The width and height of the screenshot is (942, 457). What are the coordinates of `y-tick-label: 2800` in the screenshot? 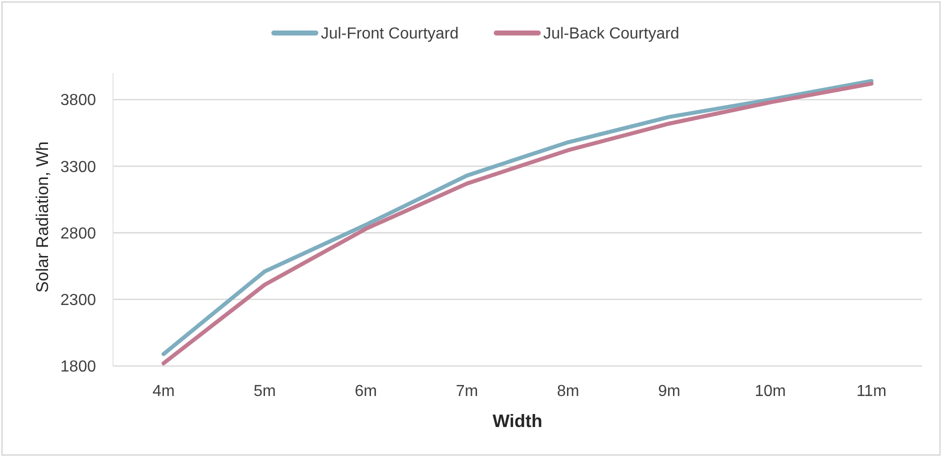 It's located at (78, 233).